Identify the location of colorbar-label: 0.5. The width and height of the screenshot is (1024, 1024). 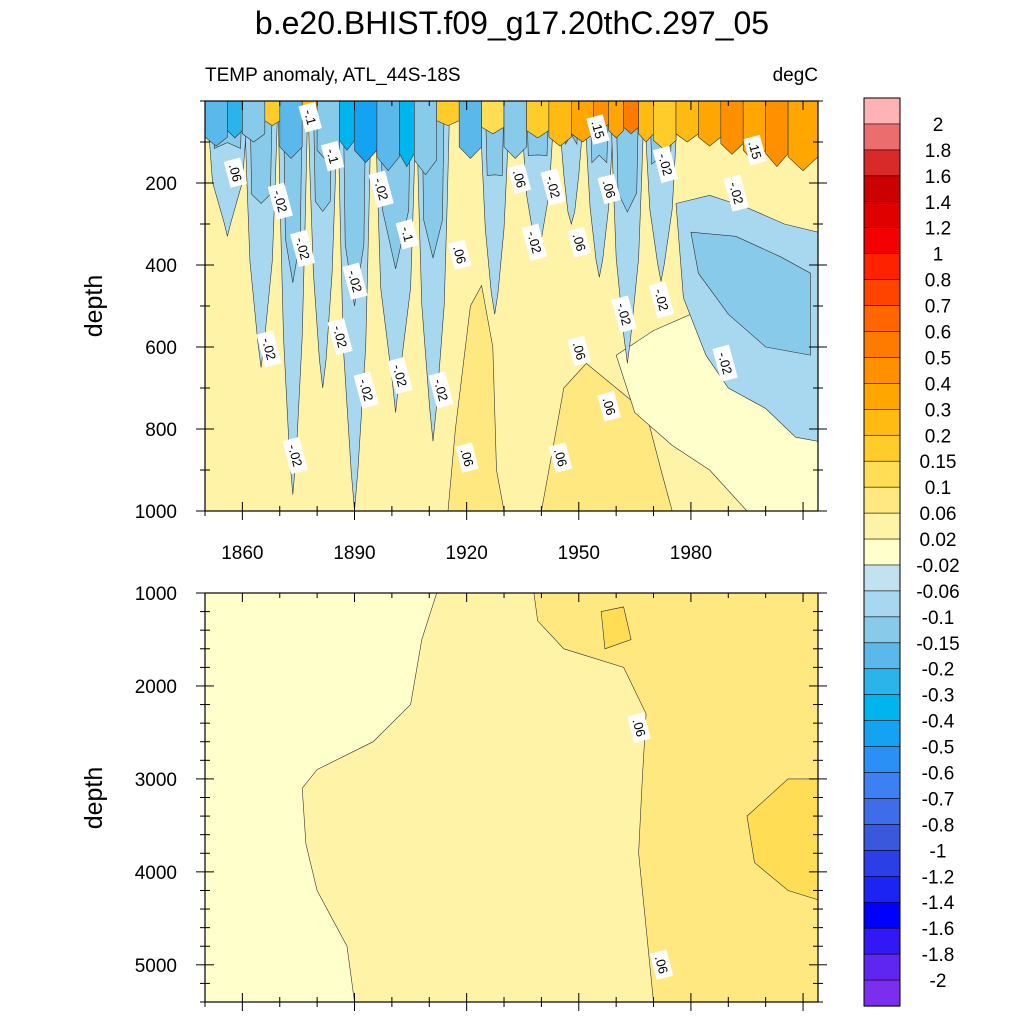
(938, 358).